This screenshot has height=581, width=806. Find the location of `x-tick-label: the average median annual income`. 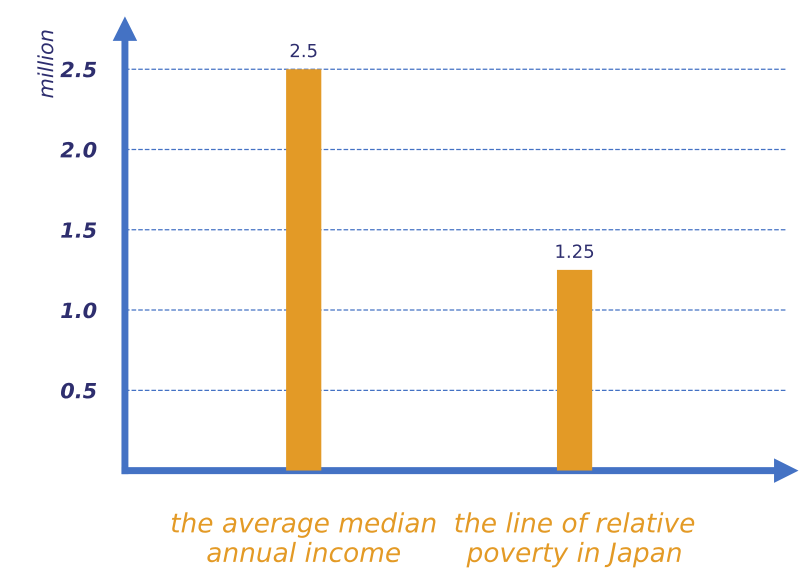

x-tick-label: the average median annual income is located at coordinates (304, 537).